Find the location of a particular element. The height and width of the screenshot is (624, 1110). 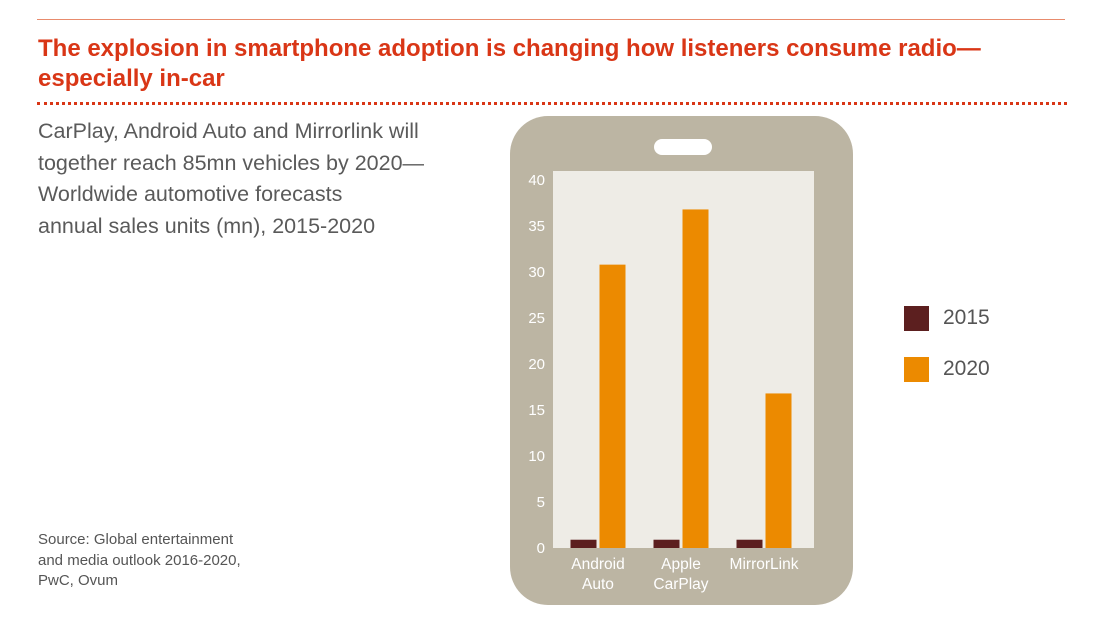

y-tick-label: 5 is located at coordinates (541, 502).